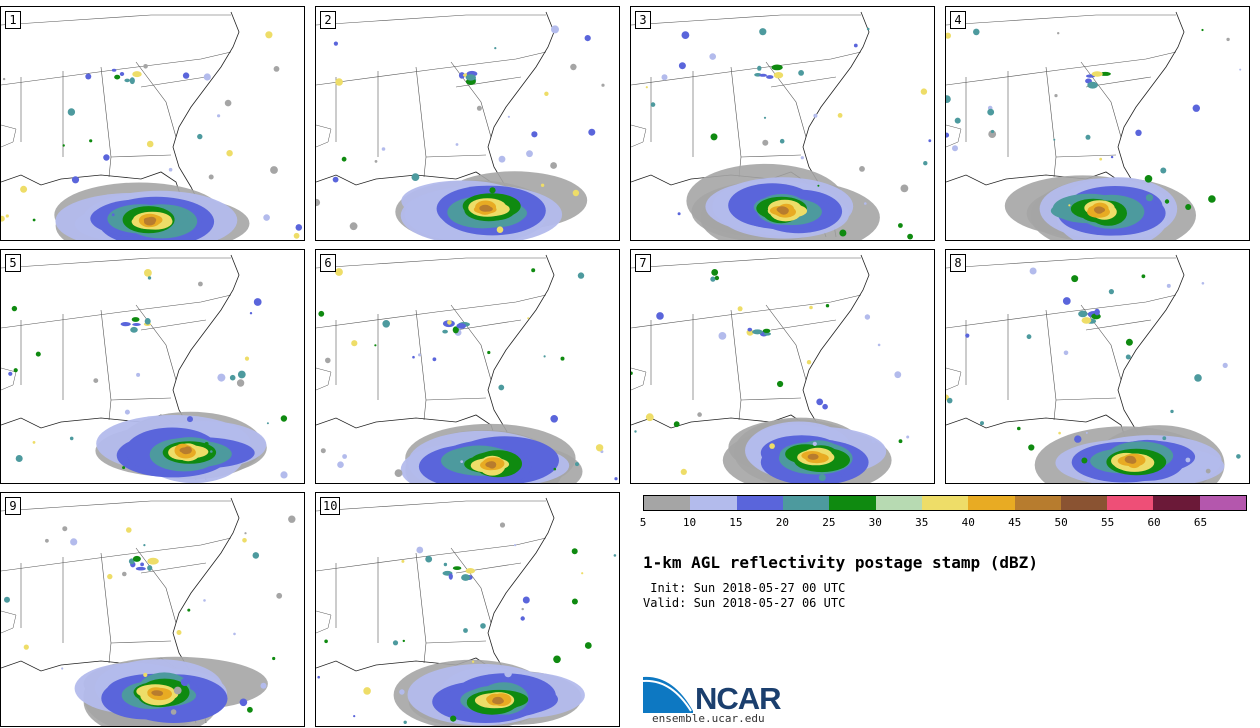 The height and width of the screenshot is (728, 1260). Describe the element at coordinates (744, 603) in the screenshot. I see `valid-time: Valid: Sun 2018-05-27 06 UTC` at that location.